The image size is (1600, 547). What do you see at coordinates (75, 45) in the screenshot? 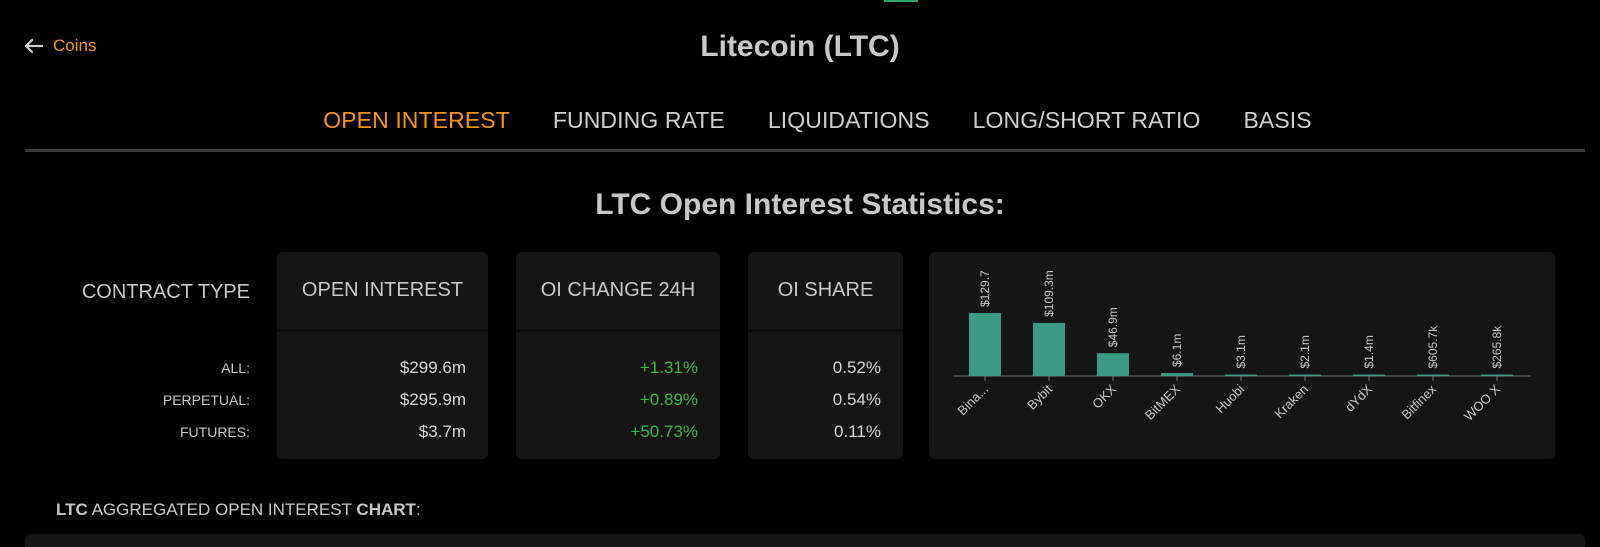
I see `back-link-label: Coins` at bounding box center [75, 45].